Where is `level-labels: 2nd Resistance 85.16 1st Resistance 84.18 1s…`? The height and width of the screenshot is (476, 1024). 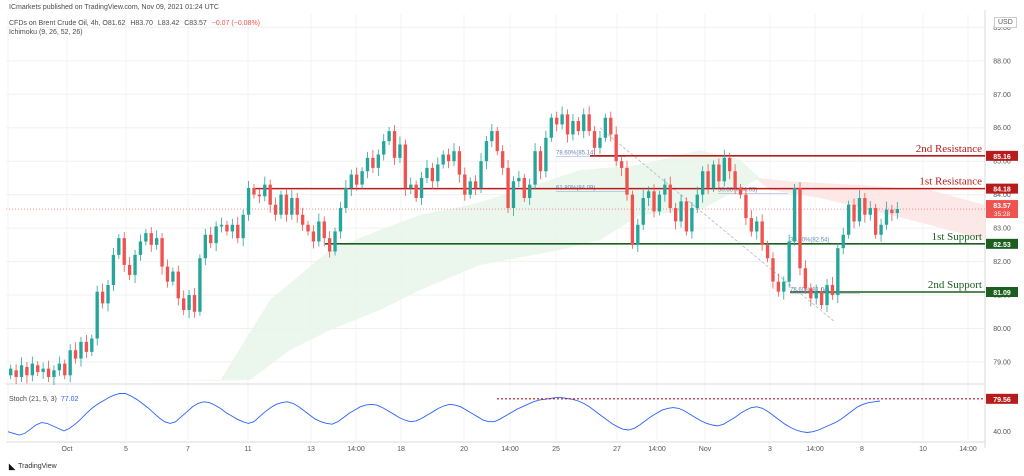
level-labels: 2nd Resistance 85.16 1st Resistance 84.18 1s… is located at coordinates (967, 220).